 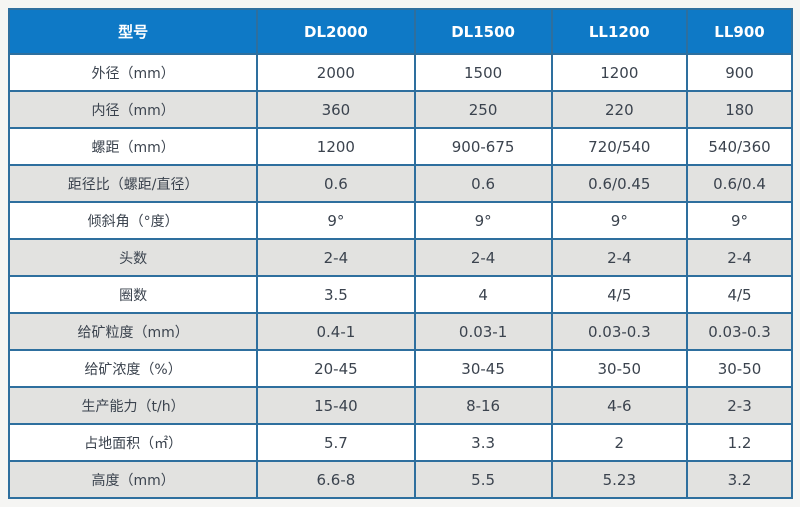 What do you see at coordinates (133, 405) in the screenshot?
I see `row-label: 生产能力（t/h）` at bounding box center [133, 405].